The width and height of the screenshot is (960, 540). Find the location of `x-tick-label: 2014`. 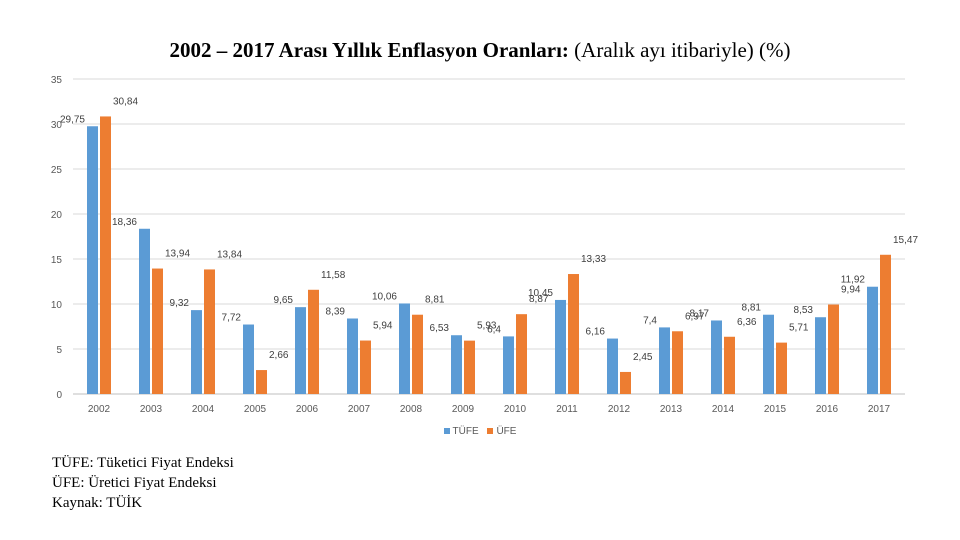

x-tick-label: 2014 is located at coordinates (723, 409).